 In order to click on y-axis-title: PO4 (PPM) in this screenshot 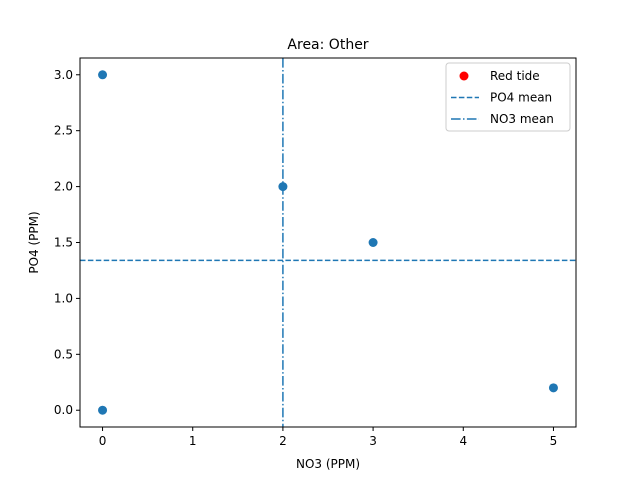, I will do `click(34, 242)`.